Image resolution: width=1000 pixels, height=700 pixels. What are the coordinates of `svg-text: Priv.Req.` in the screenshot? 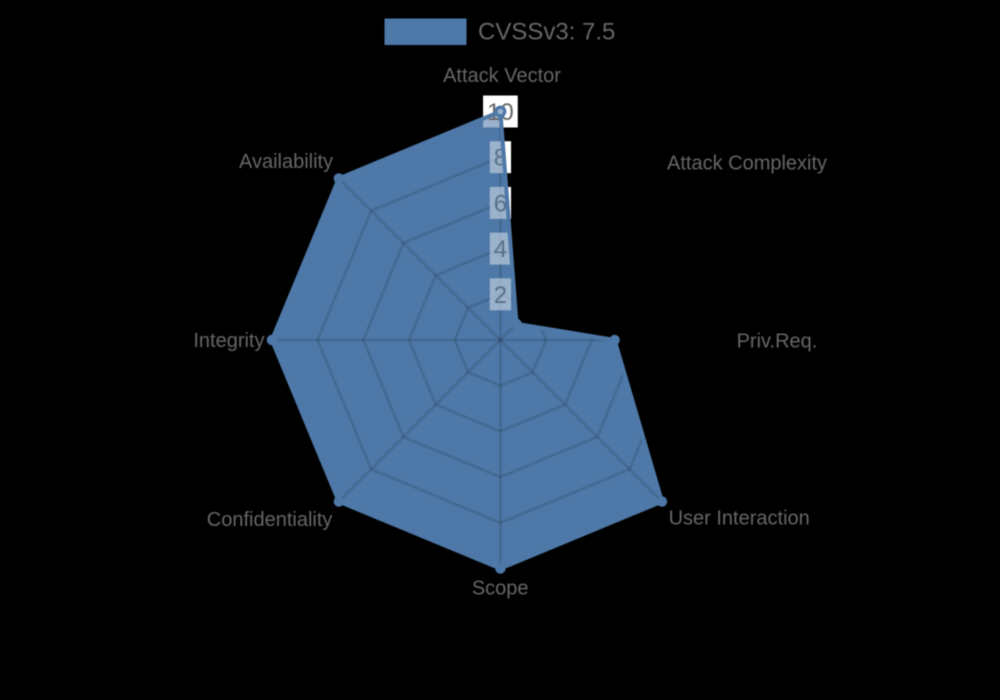 It's located at (777, 341).